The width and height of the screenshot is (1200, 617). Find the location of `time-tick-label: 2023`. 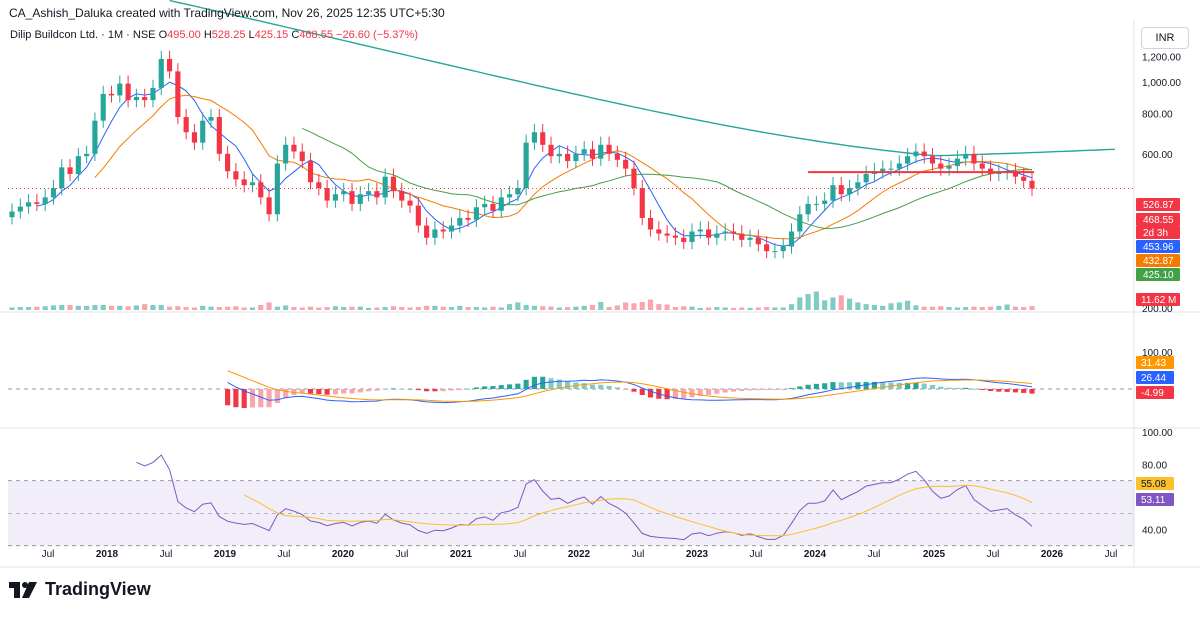

time-tick-label: 2023 is located at coordinates (697, 554).